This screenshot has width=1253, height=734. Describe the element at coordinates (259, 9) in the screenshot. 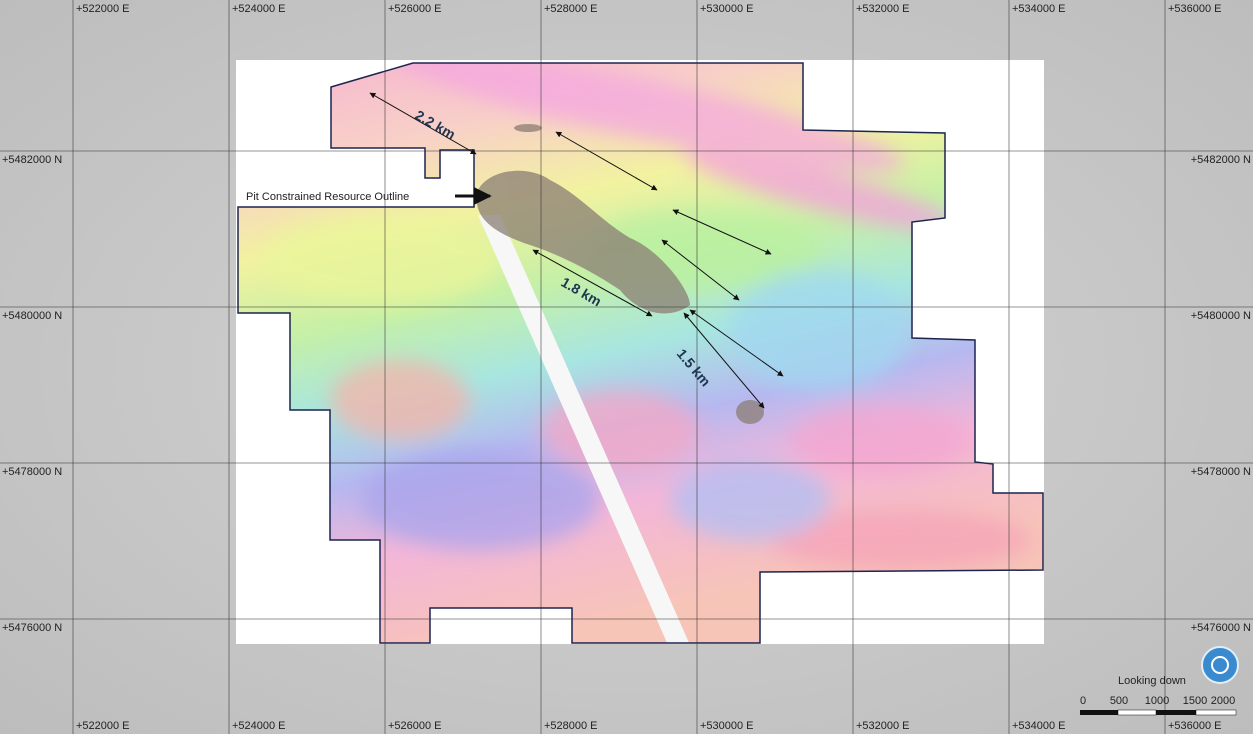

I see `easting-label-top: +524000 E` at that location.